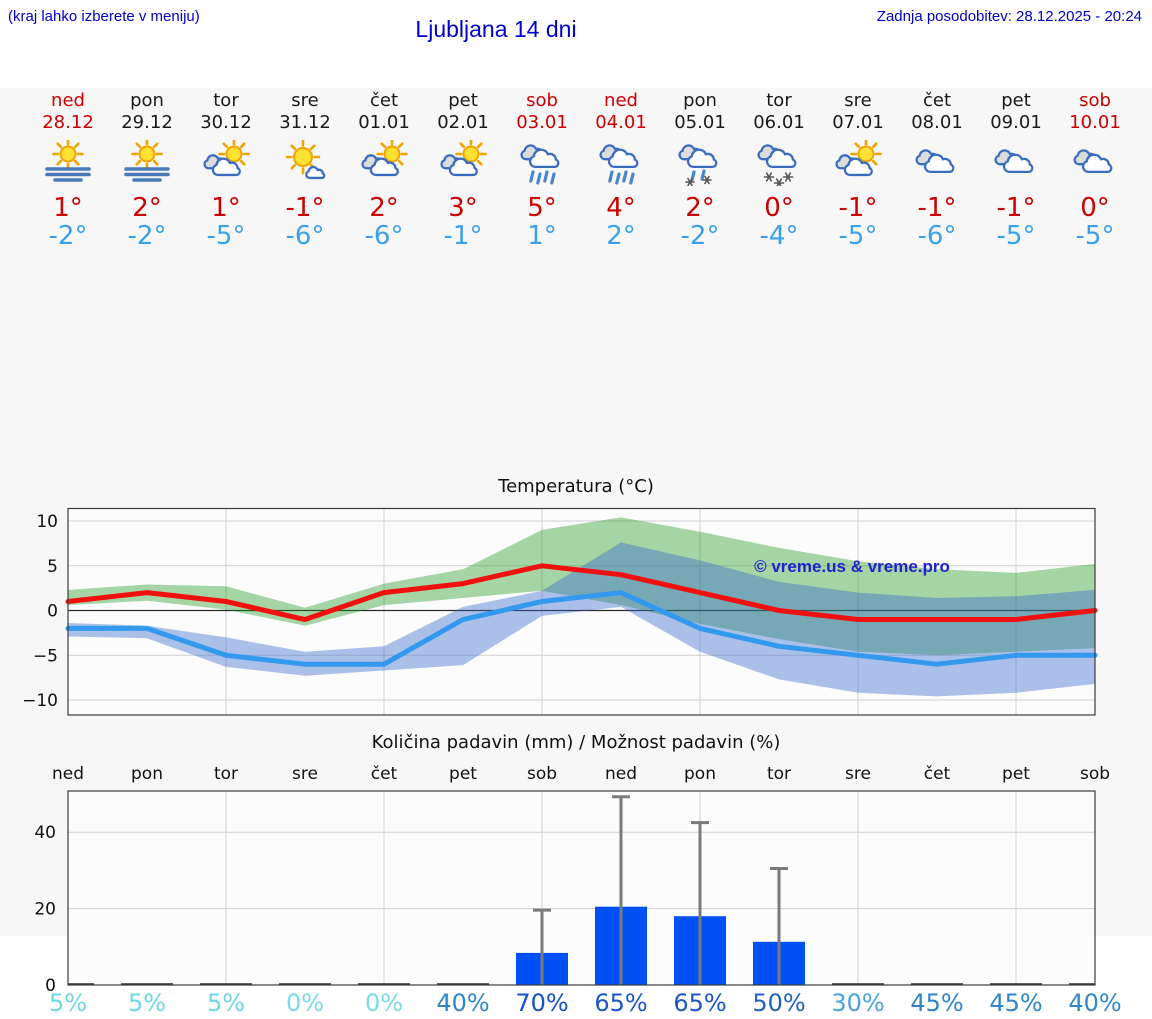  What do you see at coordinates (68, 160) in the screenshot?
I see `fog-icon` at bounding box center [68, 160].